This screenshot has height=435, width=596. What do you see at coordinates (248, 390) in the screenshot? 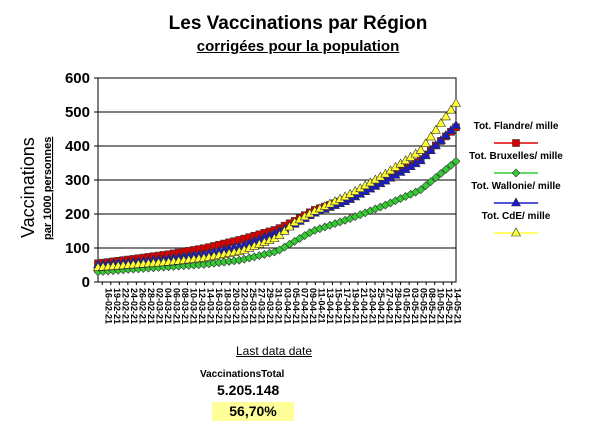
I see `vaccinations-total-value: 5.205.148` at bounding box center [248, 390].